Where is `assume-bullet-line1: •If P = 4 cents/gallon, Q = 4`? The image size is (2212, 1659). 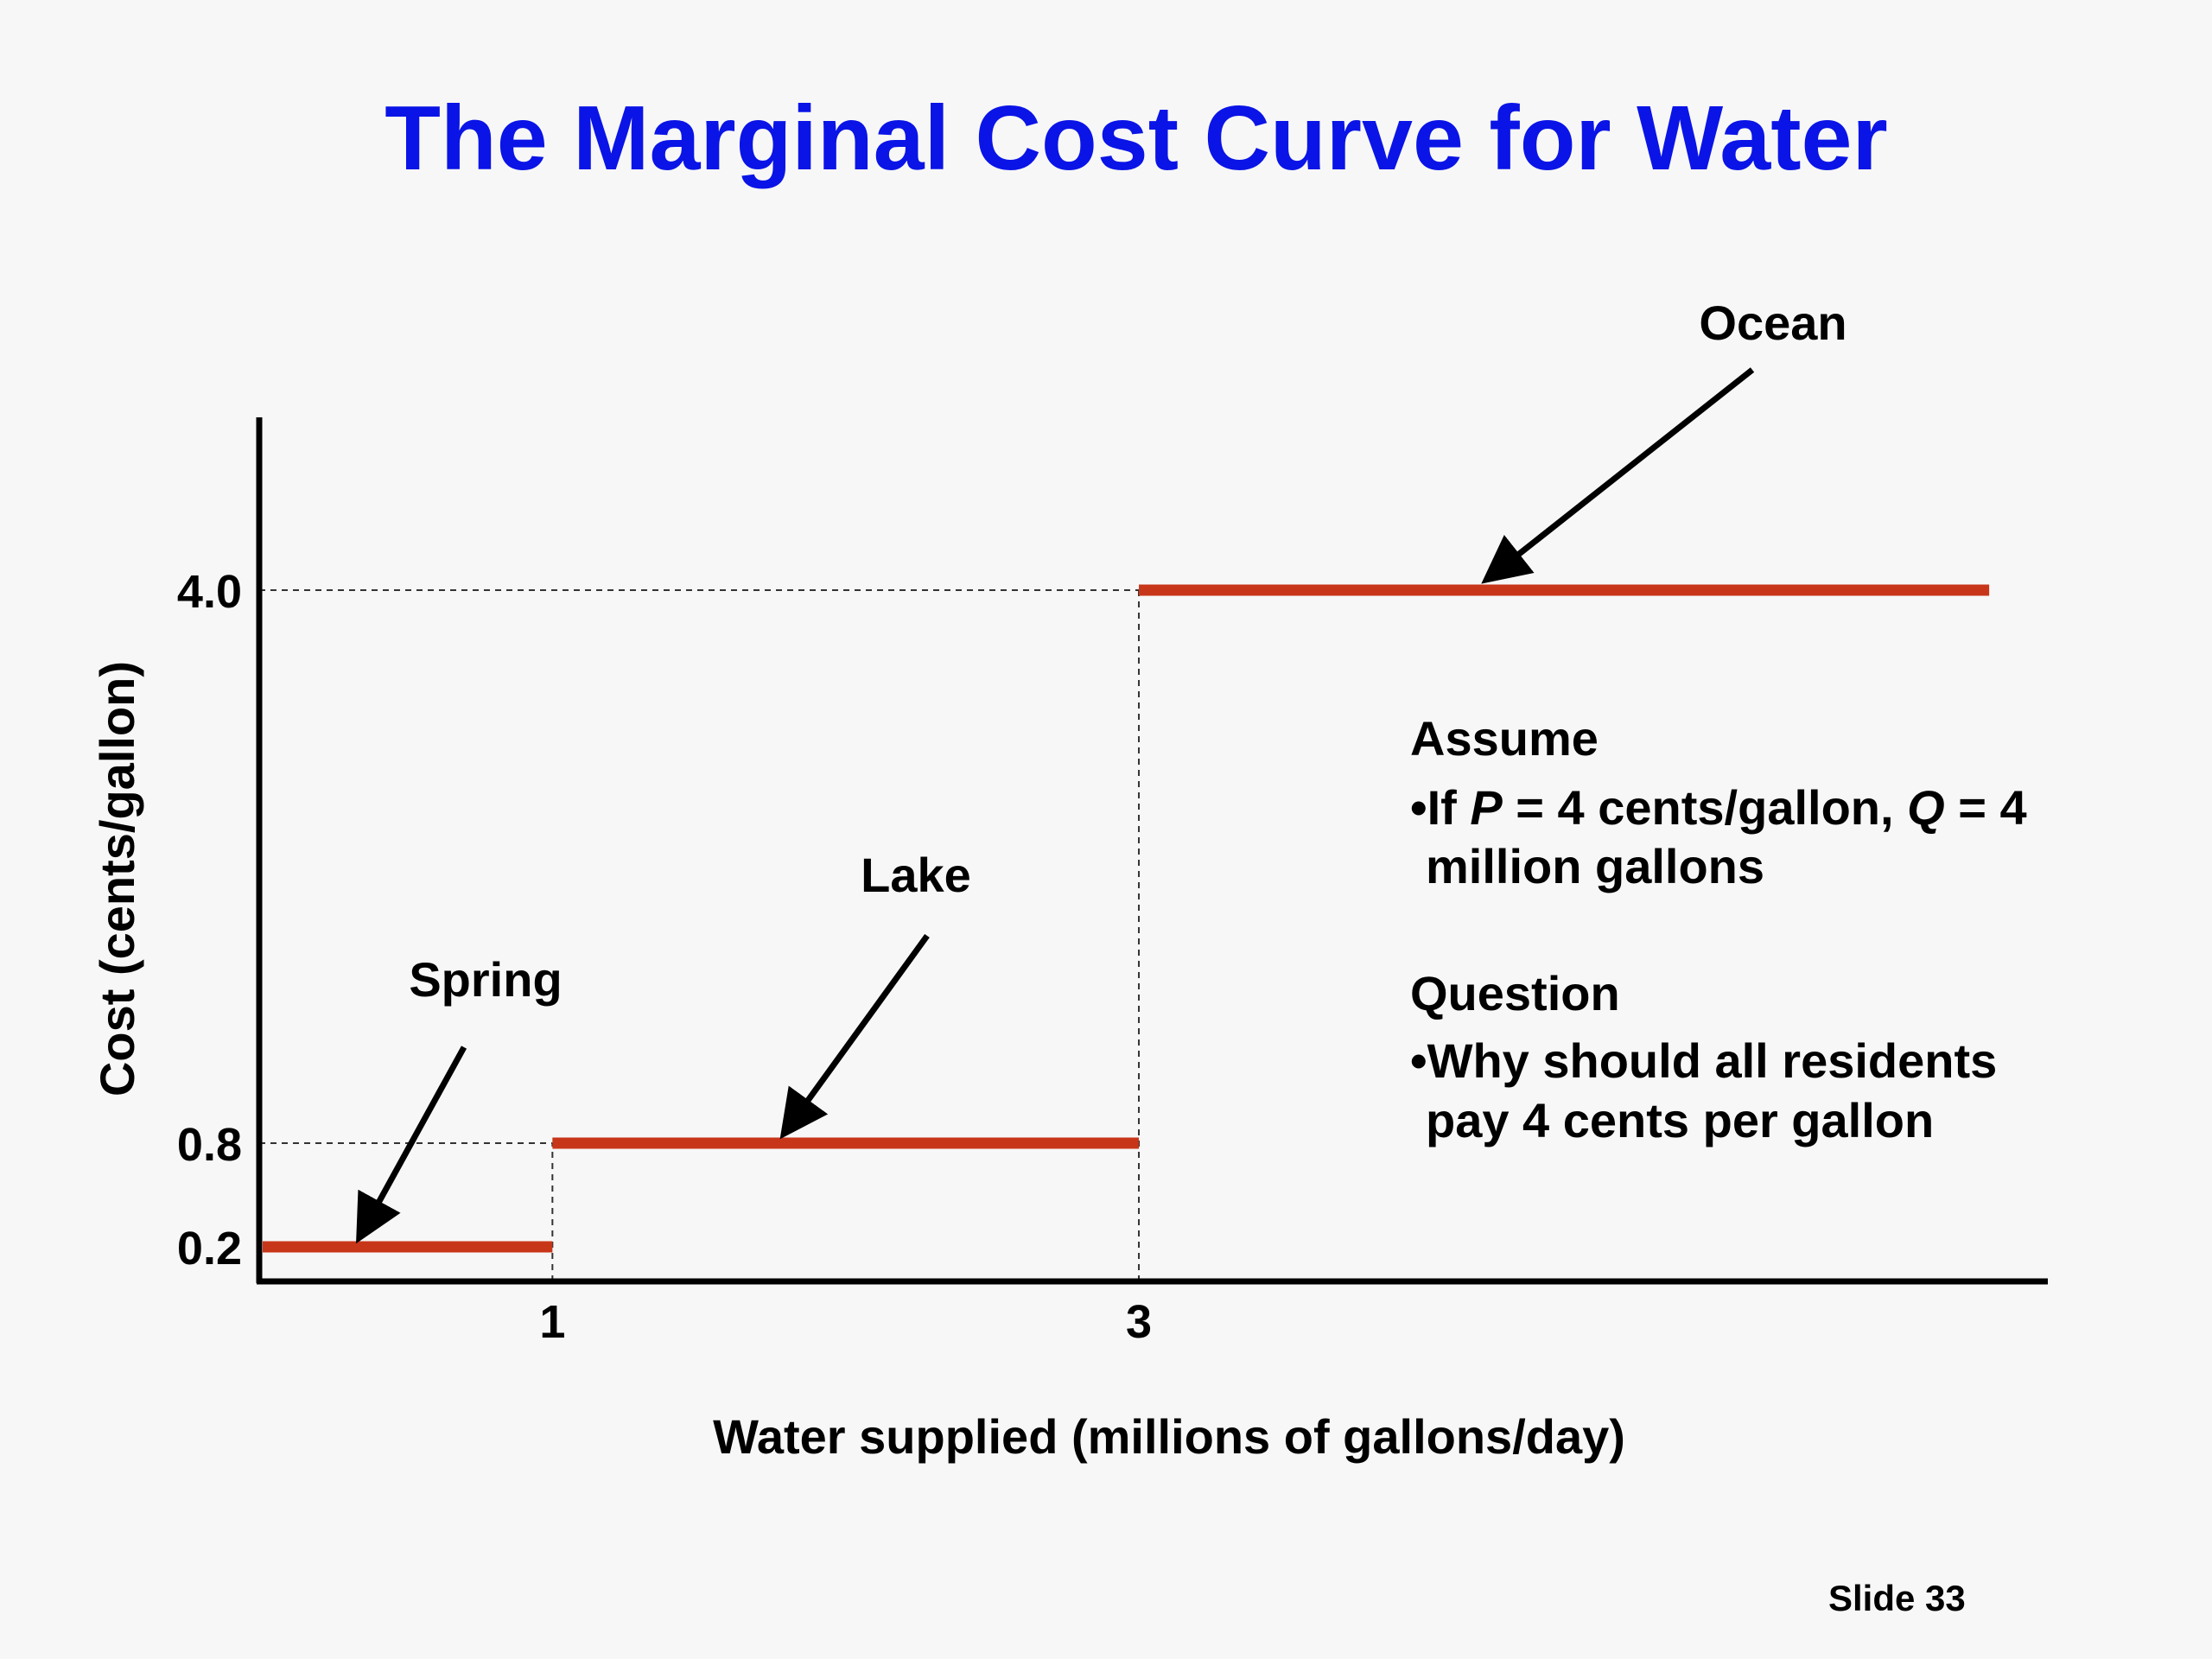
assume-bullet-line1: •If P = 4 cents/gallon, Q = 4 is located at coordinates (1718, 808).